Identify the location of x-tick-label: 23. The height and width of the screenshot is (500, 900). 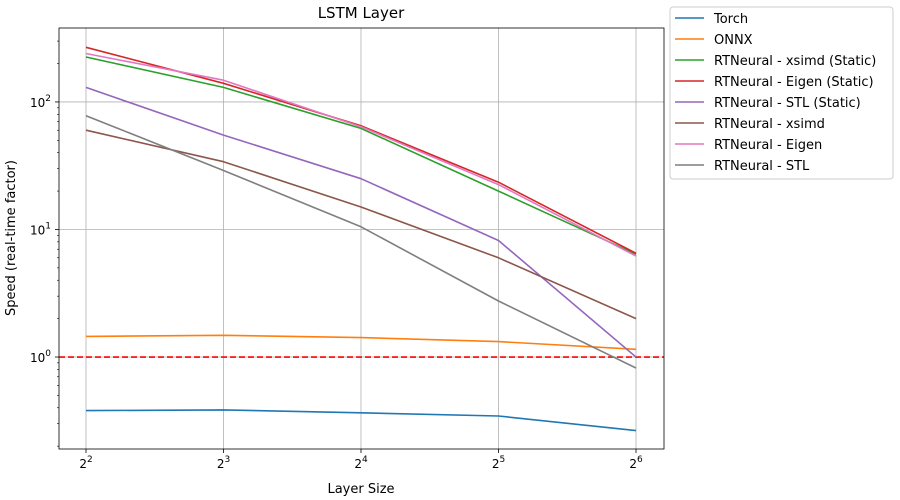
(223, 463).